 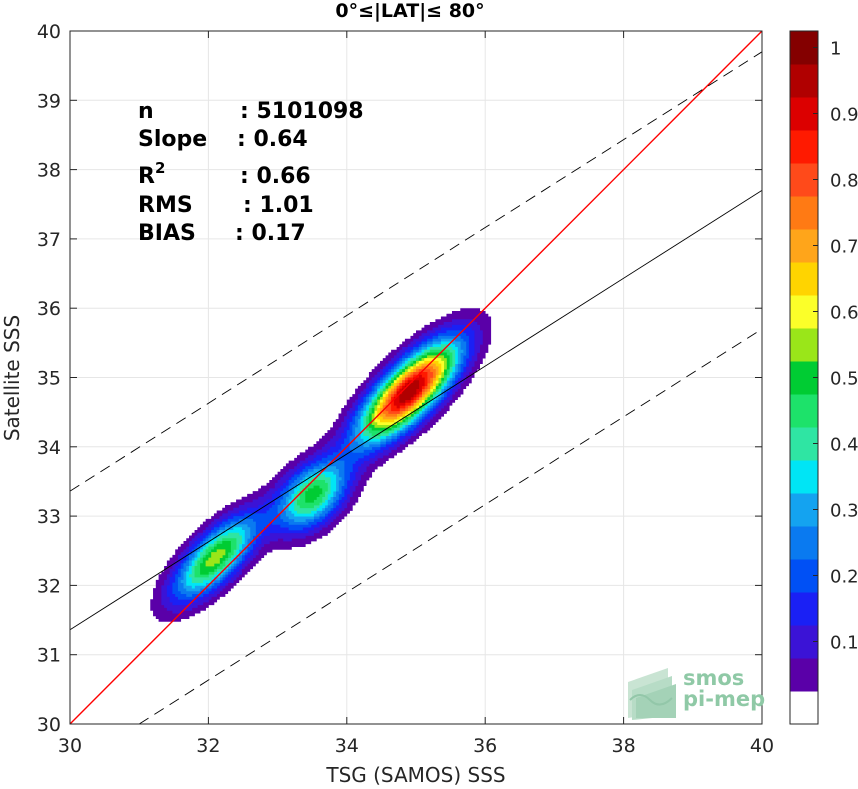 What do you see at coordinates (652, 694) in the screenshot?
I see `logo-graphic-icon` at bounding box center [652, 694].